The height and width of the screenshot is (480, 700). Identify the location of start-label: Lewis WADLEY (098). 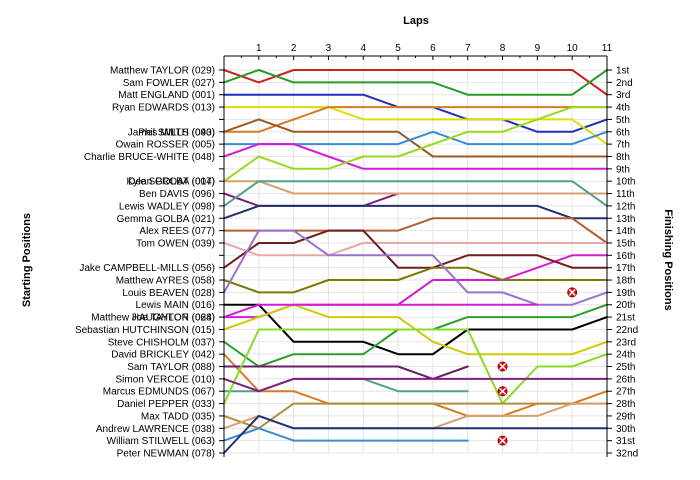
(167, 206).